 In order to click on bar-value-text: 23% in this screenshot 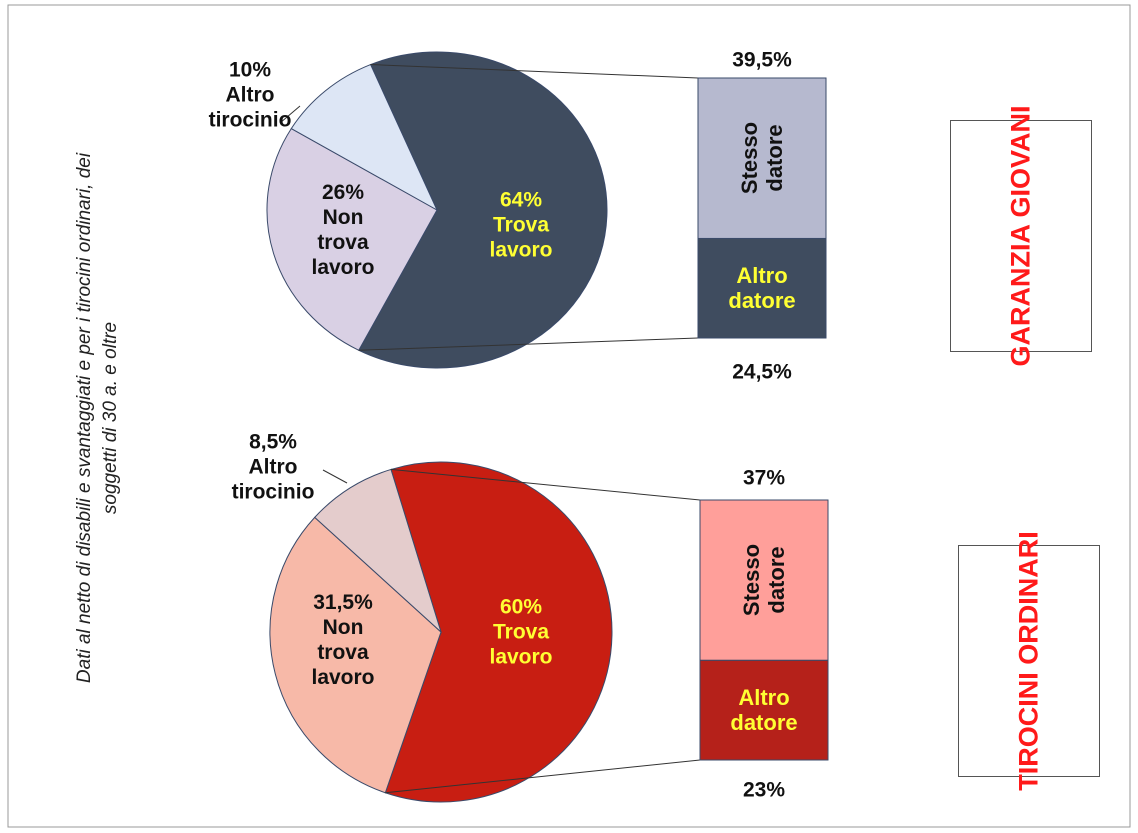, I will do `click(764, 790)`.